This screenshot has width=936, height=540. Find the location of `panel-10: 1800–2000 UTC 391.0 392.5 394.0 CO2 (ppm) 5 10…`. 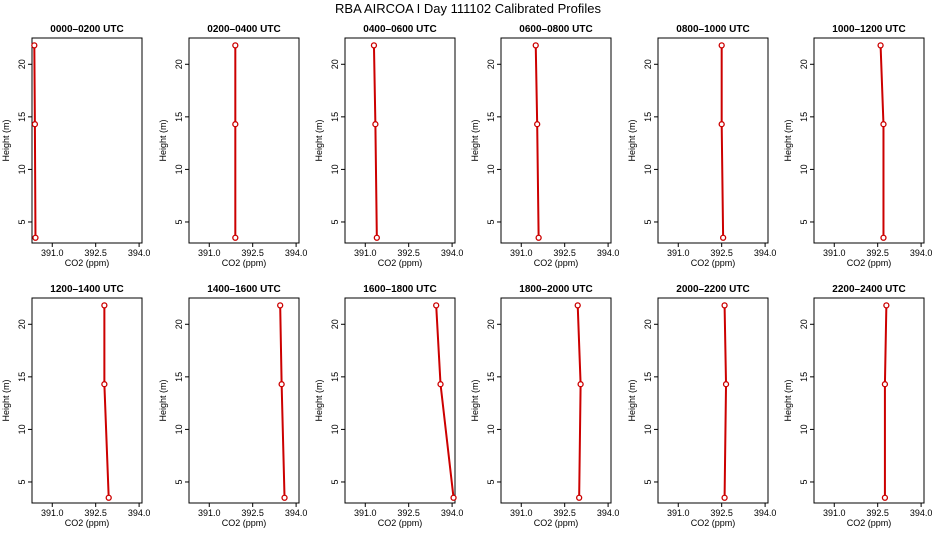

panel-10: 1800–2000 UTC 391.0 392.5 394.0 CO2 (ppm) 5 10… is located at coordinates (544, 406).